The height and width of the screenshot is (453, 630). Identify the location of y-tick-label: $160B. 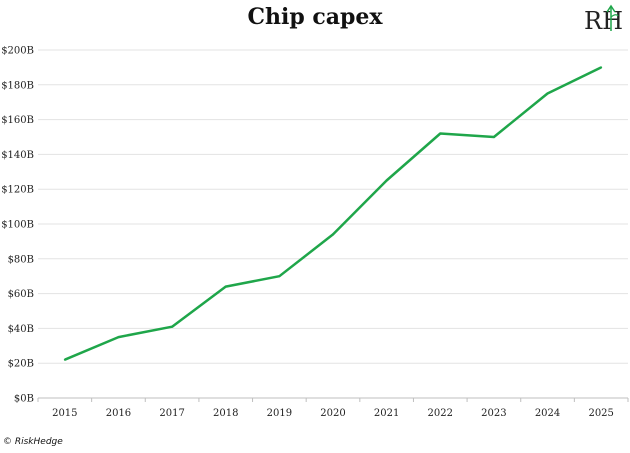
(17, 120).